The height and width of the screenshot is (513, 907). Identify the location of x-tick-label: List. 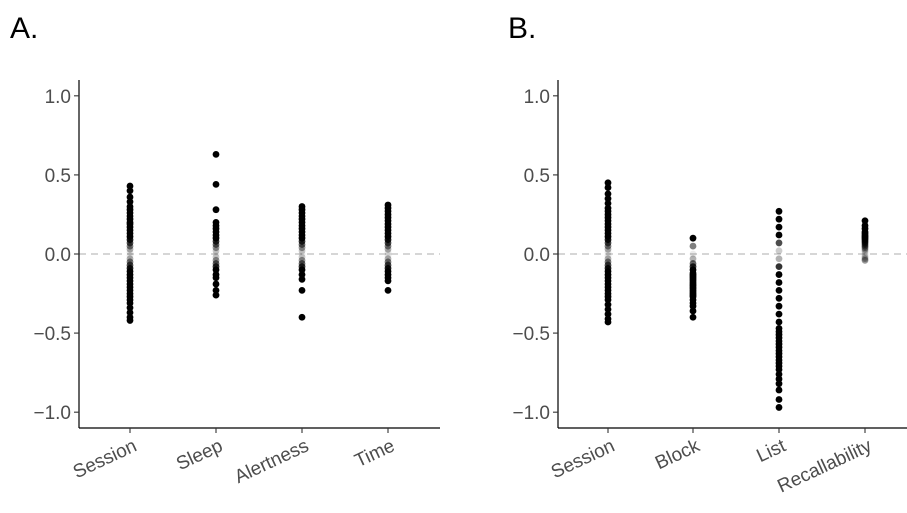
(771, 451).